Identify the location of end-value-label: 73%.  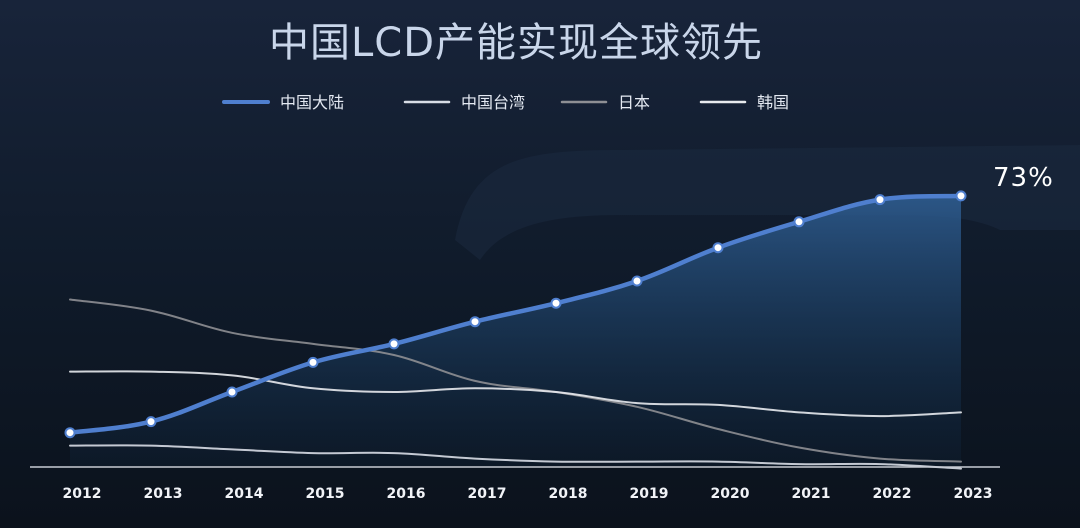
(1023, 178).